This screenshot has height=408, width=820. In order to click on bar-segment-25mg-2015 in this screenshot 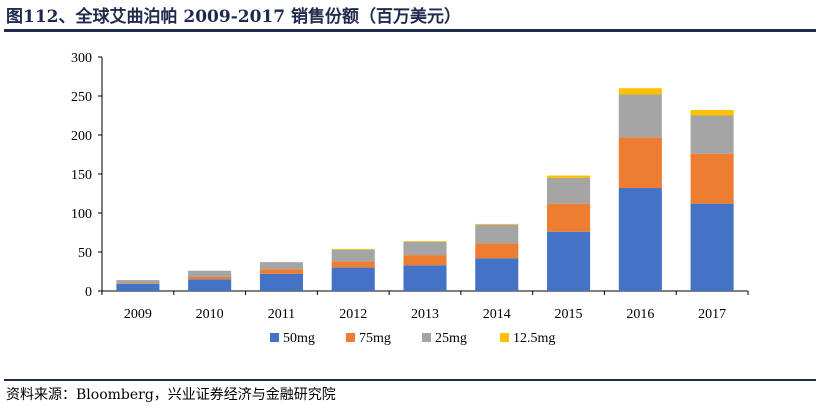, I will do `click(569, 190)`.